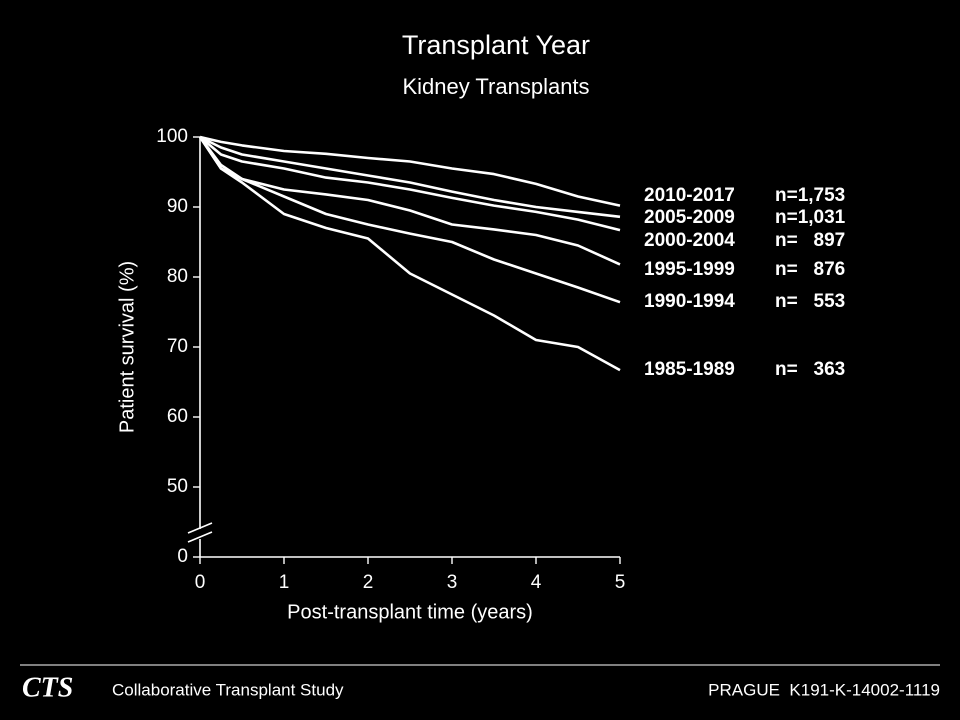 This screenshot has height=720, width=960. Describe the element at coordinates (410, 612) in the screenshot. I see `x-axis-label: Post-transplant time (years)` at that location.